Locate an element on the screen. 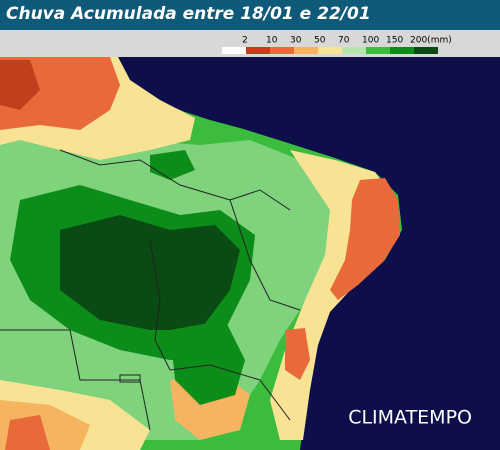 The width and height of the screenshot is (500, 450). legend-label: 70 is located at coordinates (344, 41).